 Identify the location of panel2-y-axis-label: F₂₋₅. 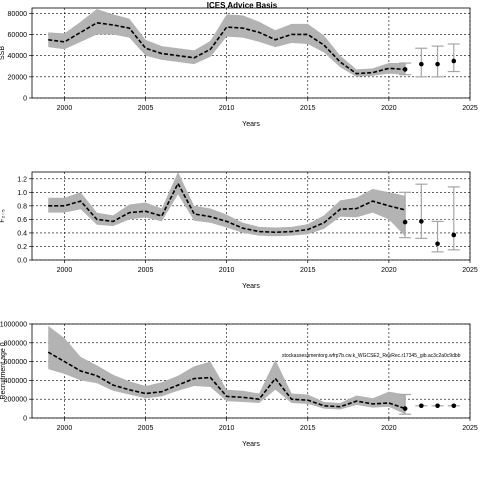
(3, 216).